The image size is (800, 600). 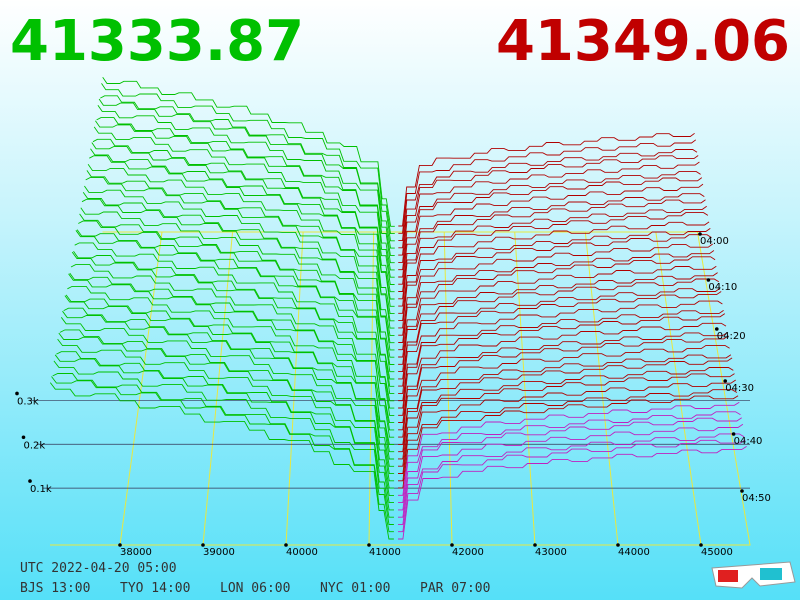 What do you see at coordinates (455, 588) in the screenshot?
I see `zone-time: PAR 07:00` at bounding box center [455, 588].